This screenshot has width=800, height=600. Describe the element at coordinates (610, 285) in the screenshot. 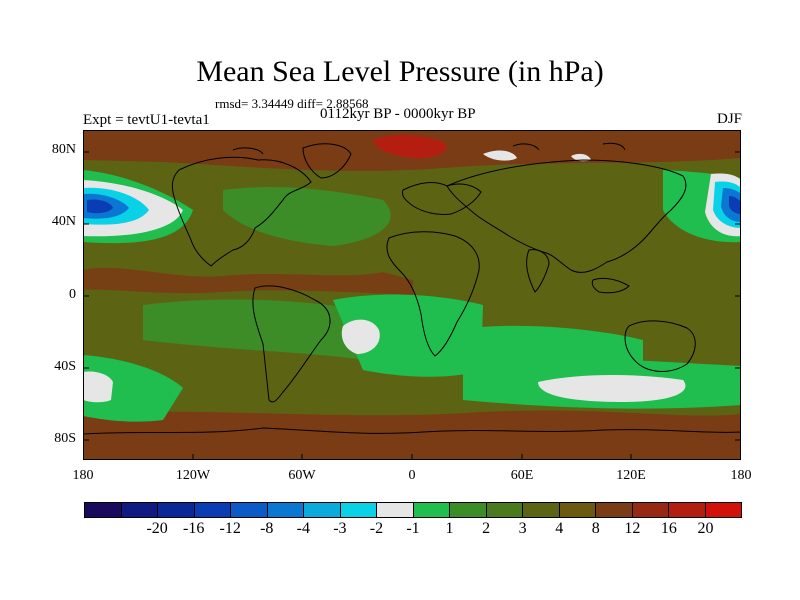

I see `coast-se-asia` at that location.